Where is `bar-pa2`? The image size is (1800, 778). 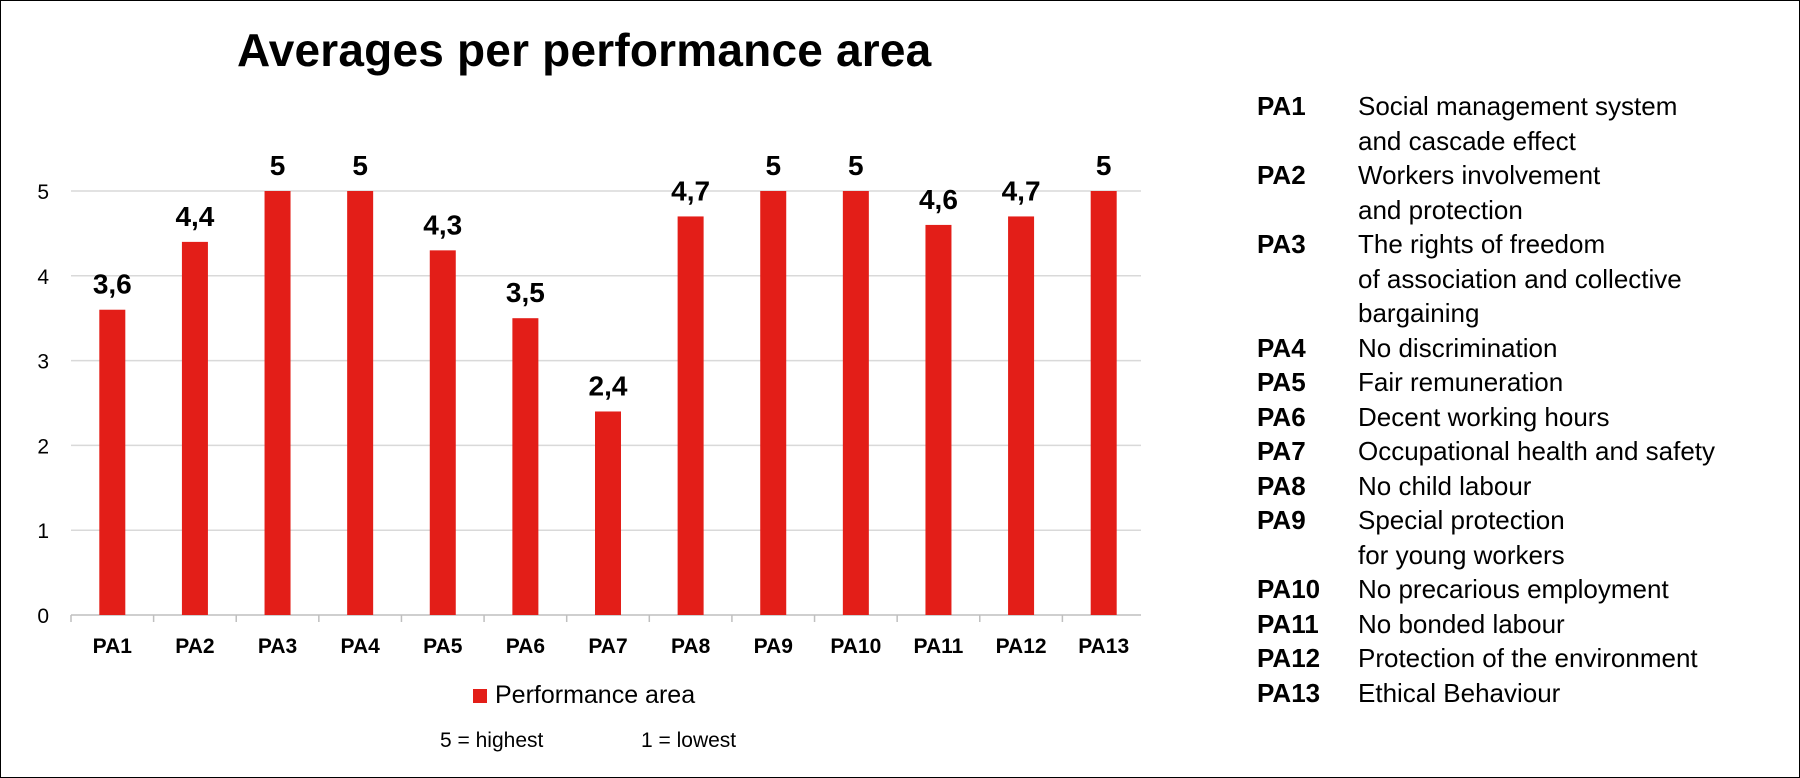
bar-pa2 is located at coordinates (194, 428).